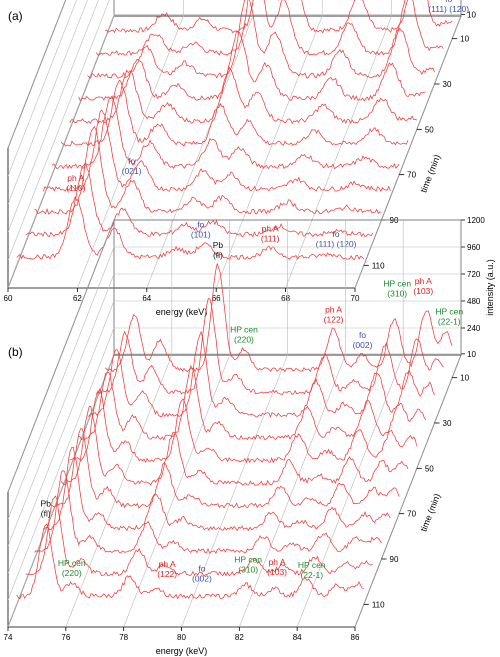 This screenshot has height=657, width=500. What do you see at coordinates (199, 536) in the screenshot?
I see `trace-t100` at bounding box center [199, 536].